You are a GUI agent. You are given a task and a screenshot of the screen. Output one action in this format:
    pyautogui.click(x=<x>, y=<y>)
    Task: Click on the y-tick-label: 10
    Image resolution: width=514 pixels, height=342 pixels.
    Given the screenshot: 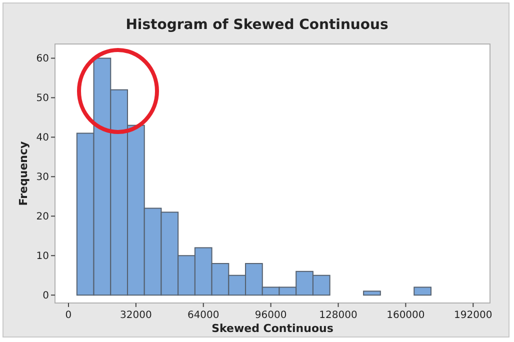 What is the action you would take?
    pyautogui.click(x=42, y=256)
    